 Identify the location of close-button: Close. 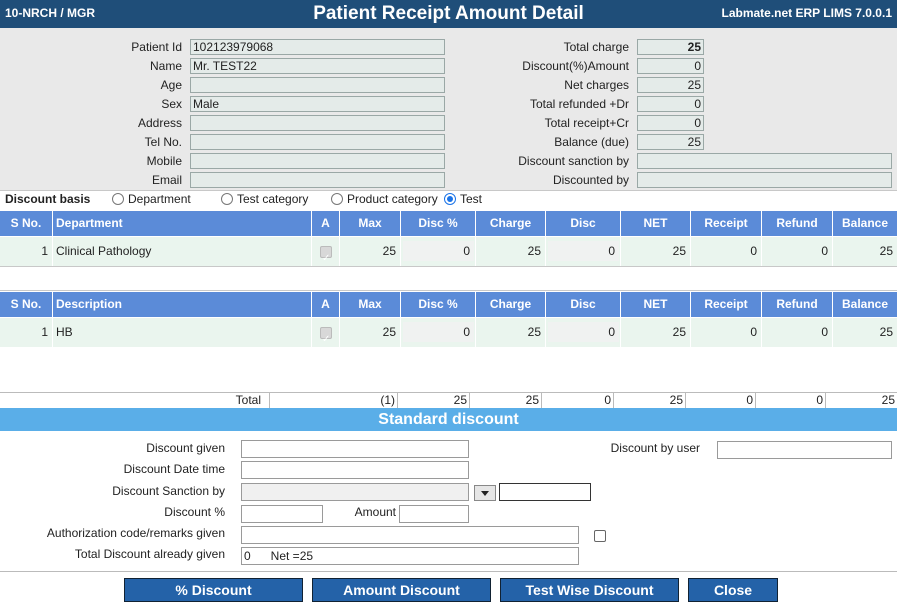
(733, 590).